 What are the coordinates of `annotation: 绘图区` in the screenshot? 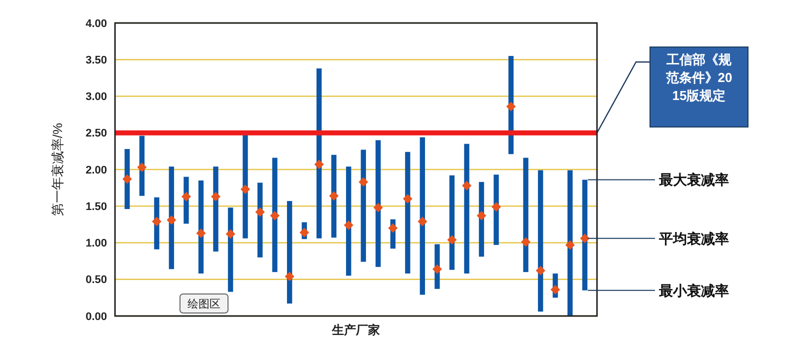 It's located at (204, 304).